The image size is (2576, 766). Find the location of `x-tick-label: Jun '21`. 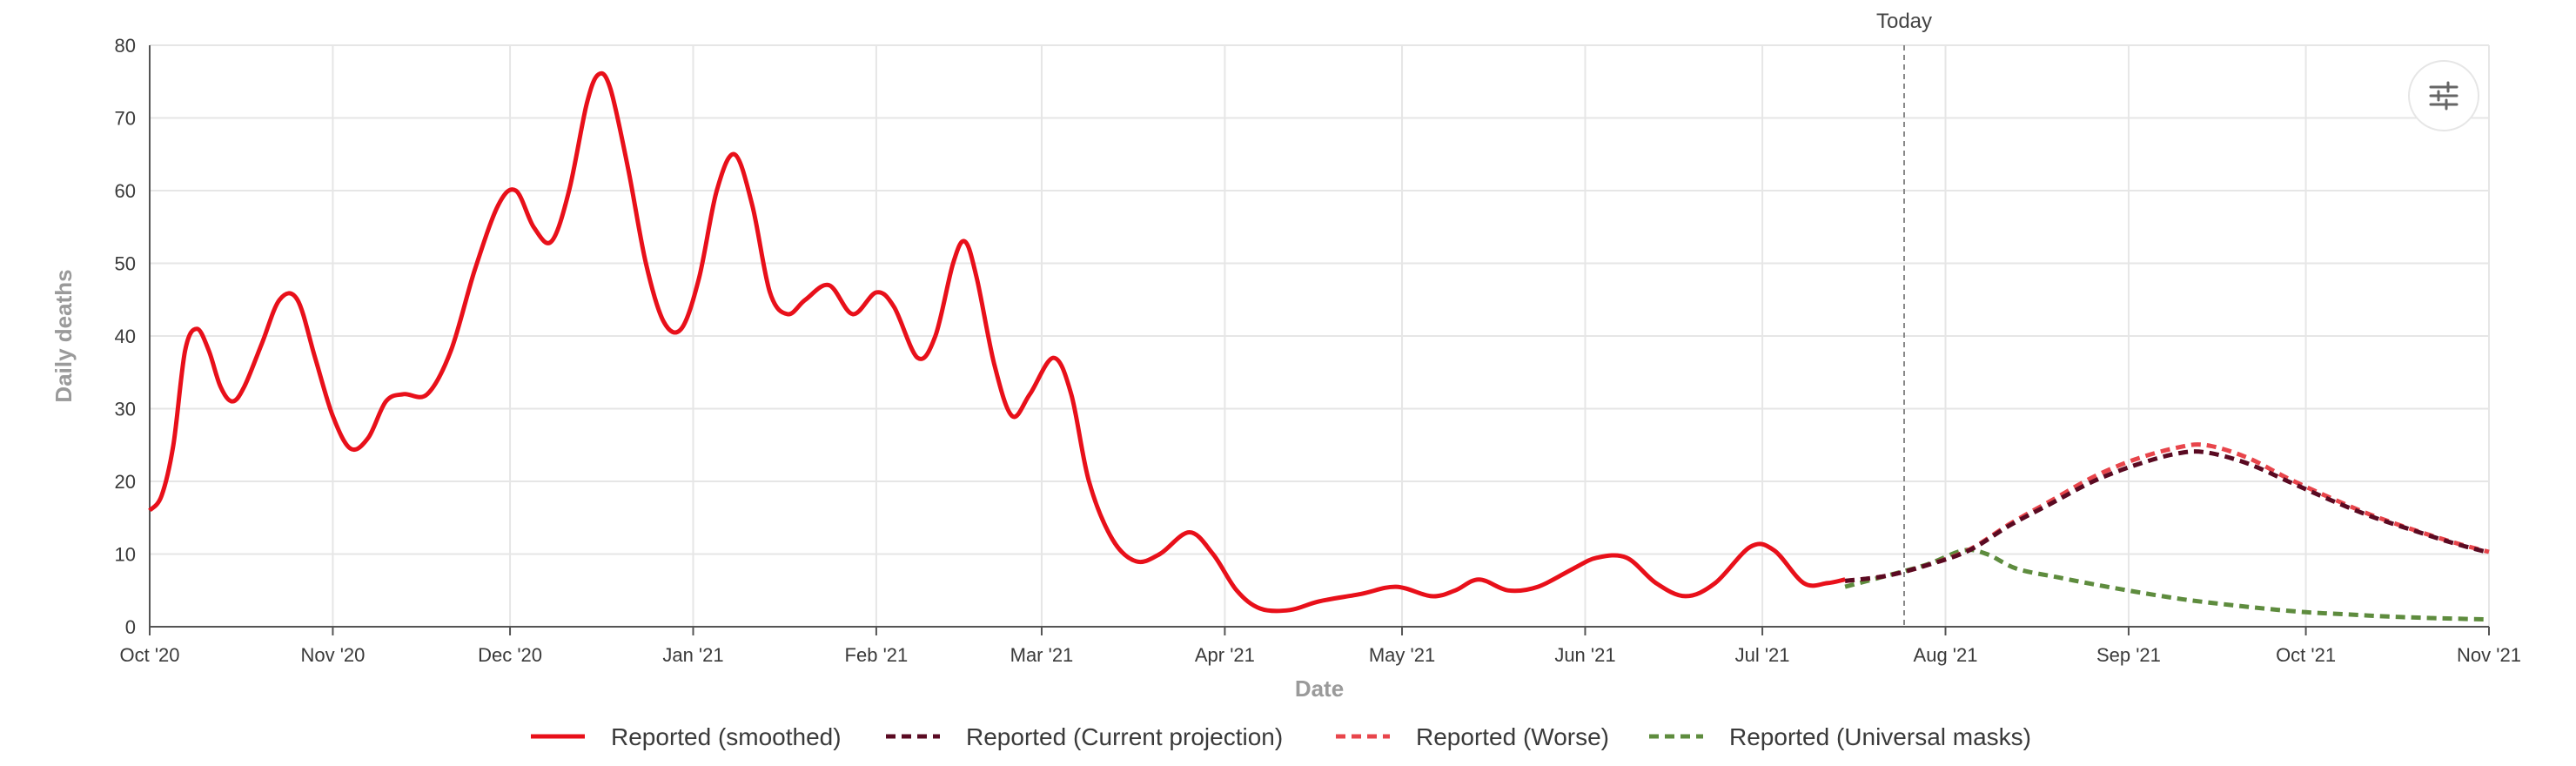

x-tick-label: Jun '21 is located at coordinates (1584, 655).